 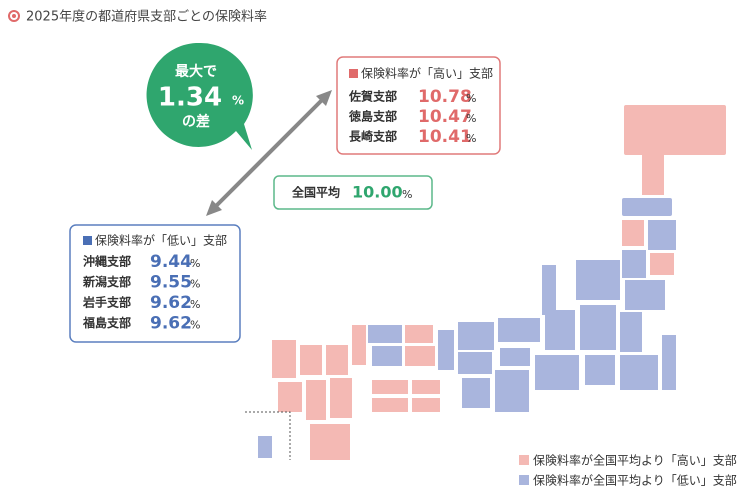 I want to click on average-box, so click(x=353, y=192).